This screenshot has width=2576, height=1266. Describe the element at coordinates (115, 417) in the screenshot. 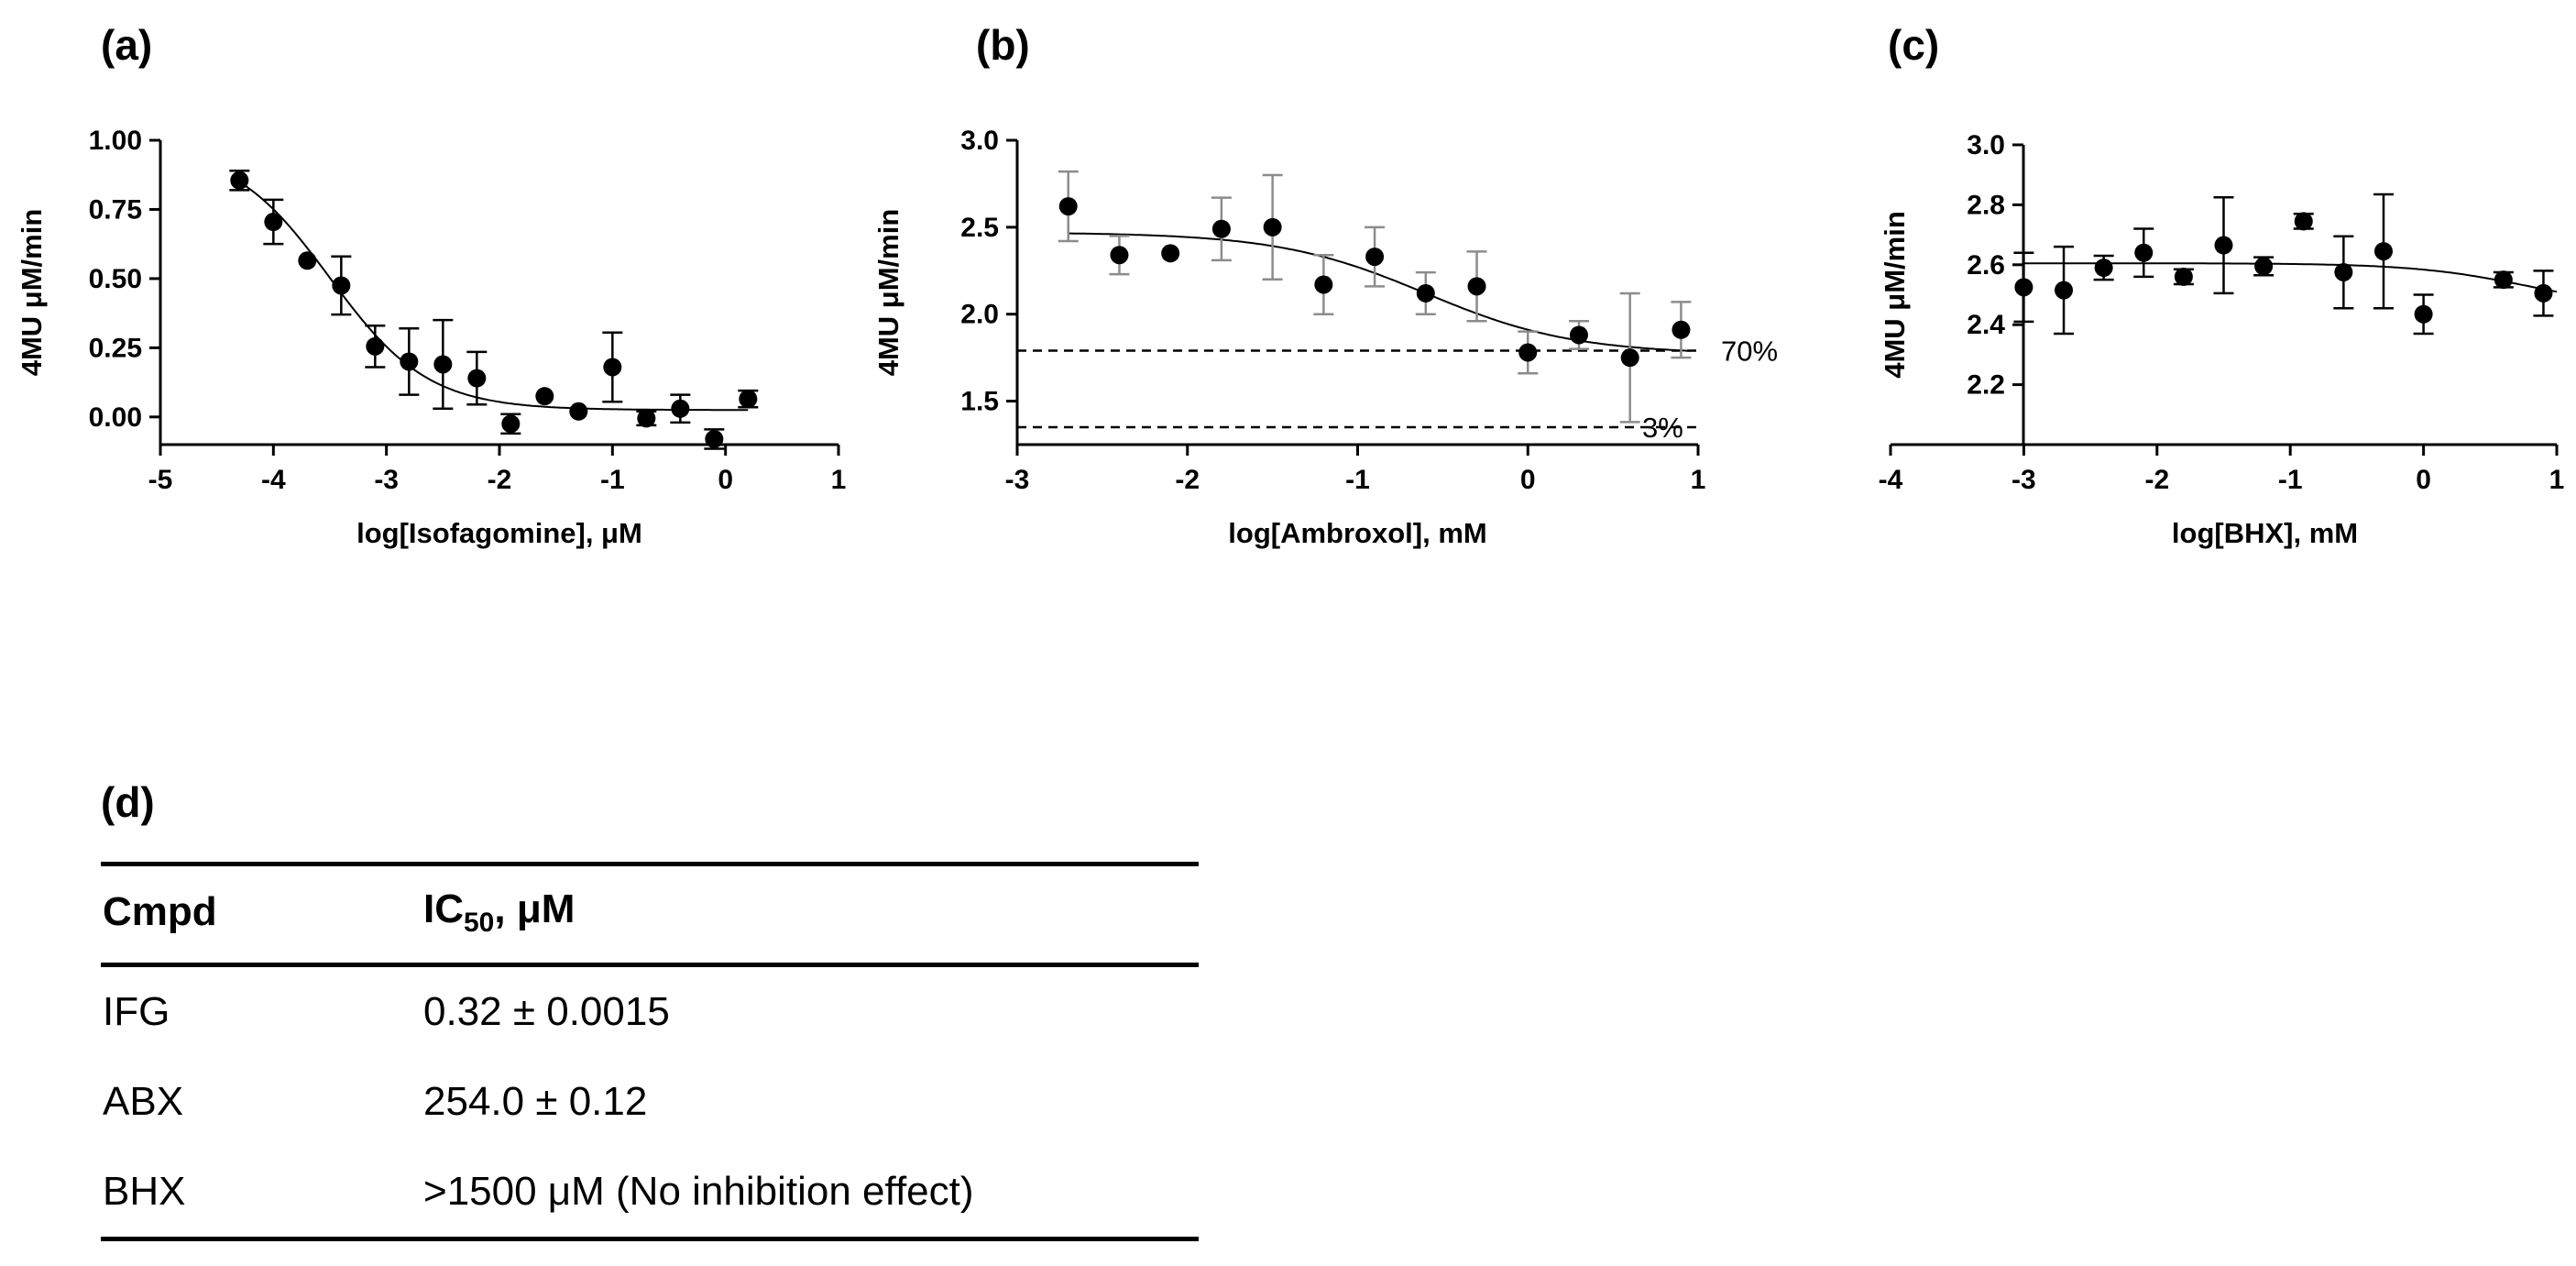

I see `y-tick-label: 0.00` at that location.